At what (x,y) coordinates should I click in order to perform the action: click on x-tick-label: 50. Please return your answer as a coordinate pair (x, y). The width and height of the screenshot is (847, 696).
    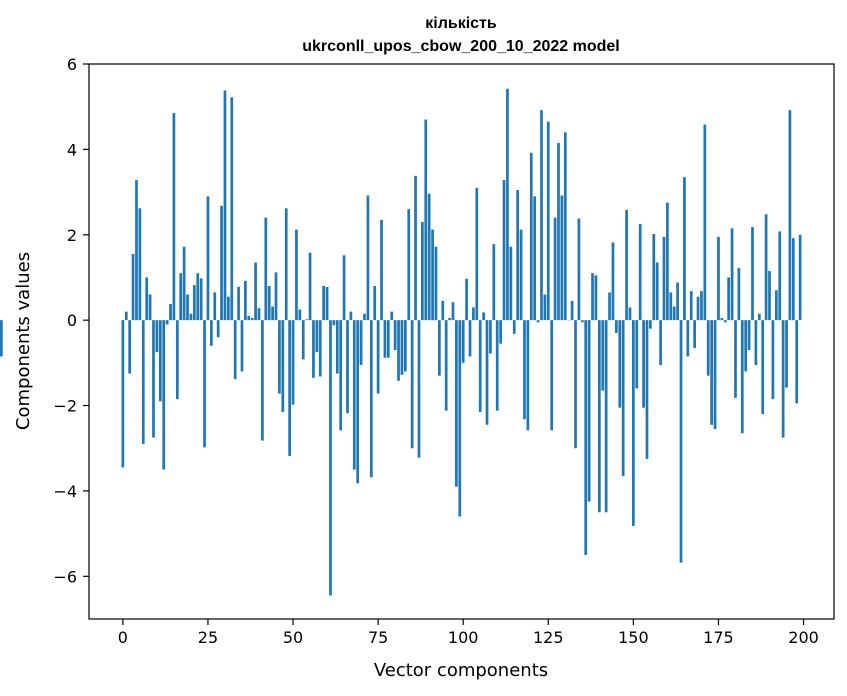
    Looking at the image, I should click on (293, 637).